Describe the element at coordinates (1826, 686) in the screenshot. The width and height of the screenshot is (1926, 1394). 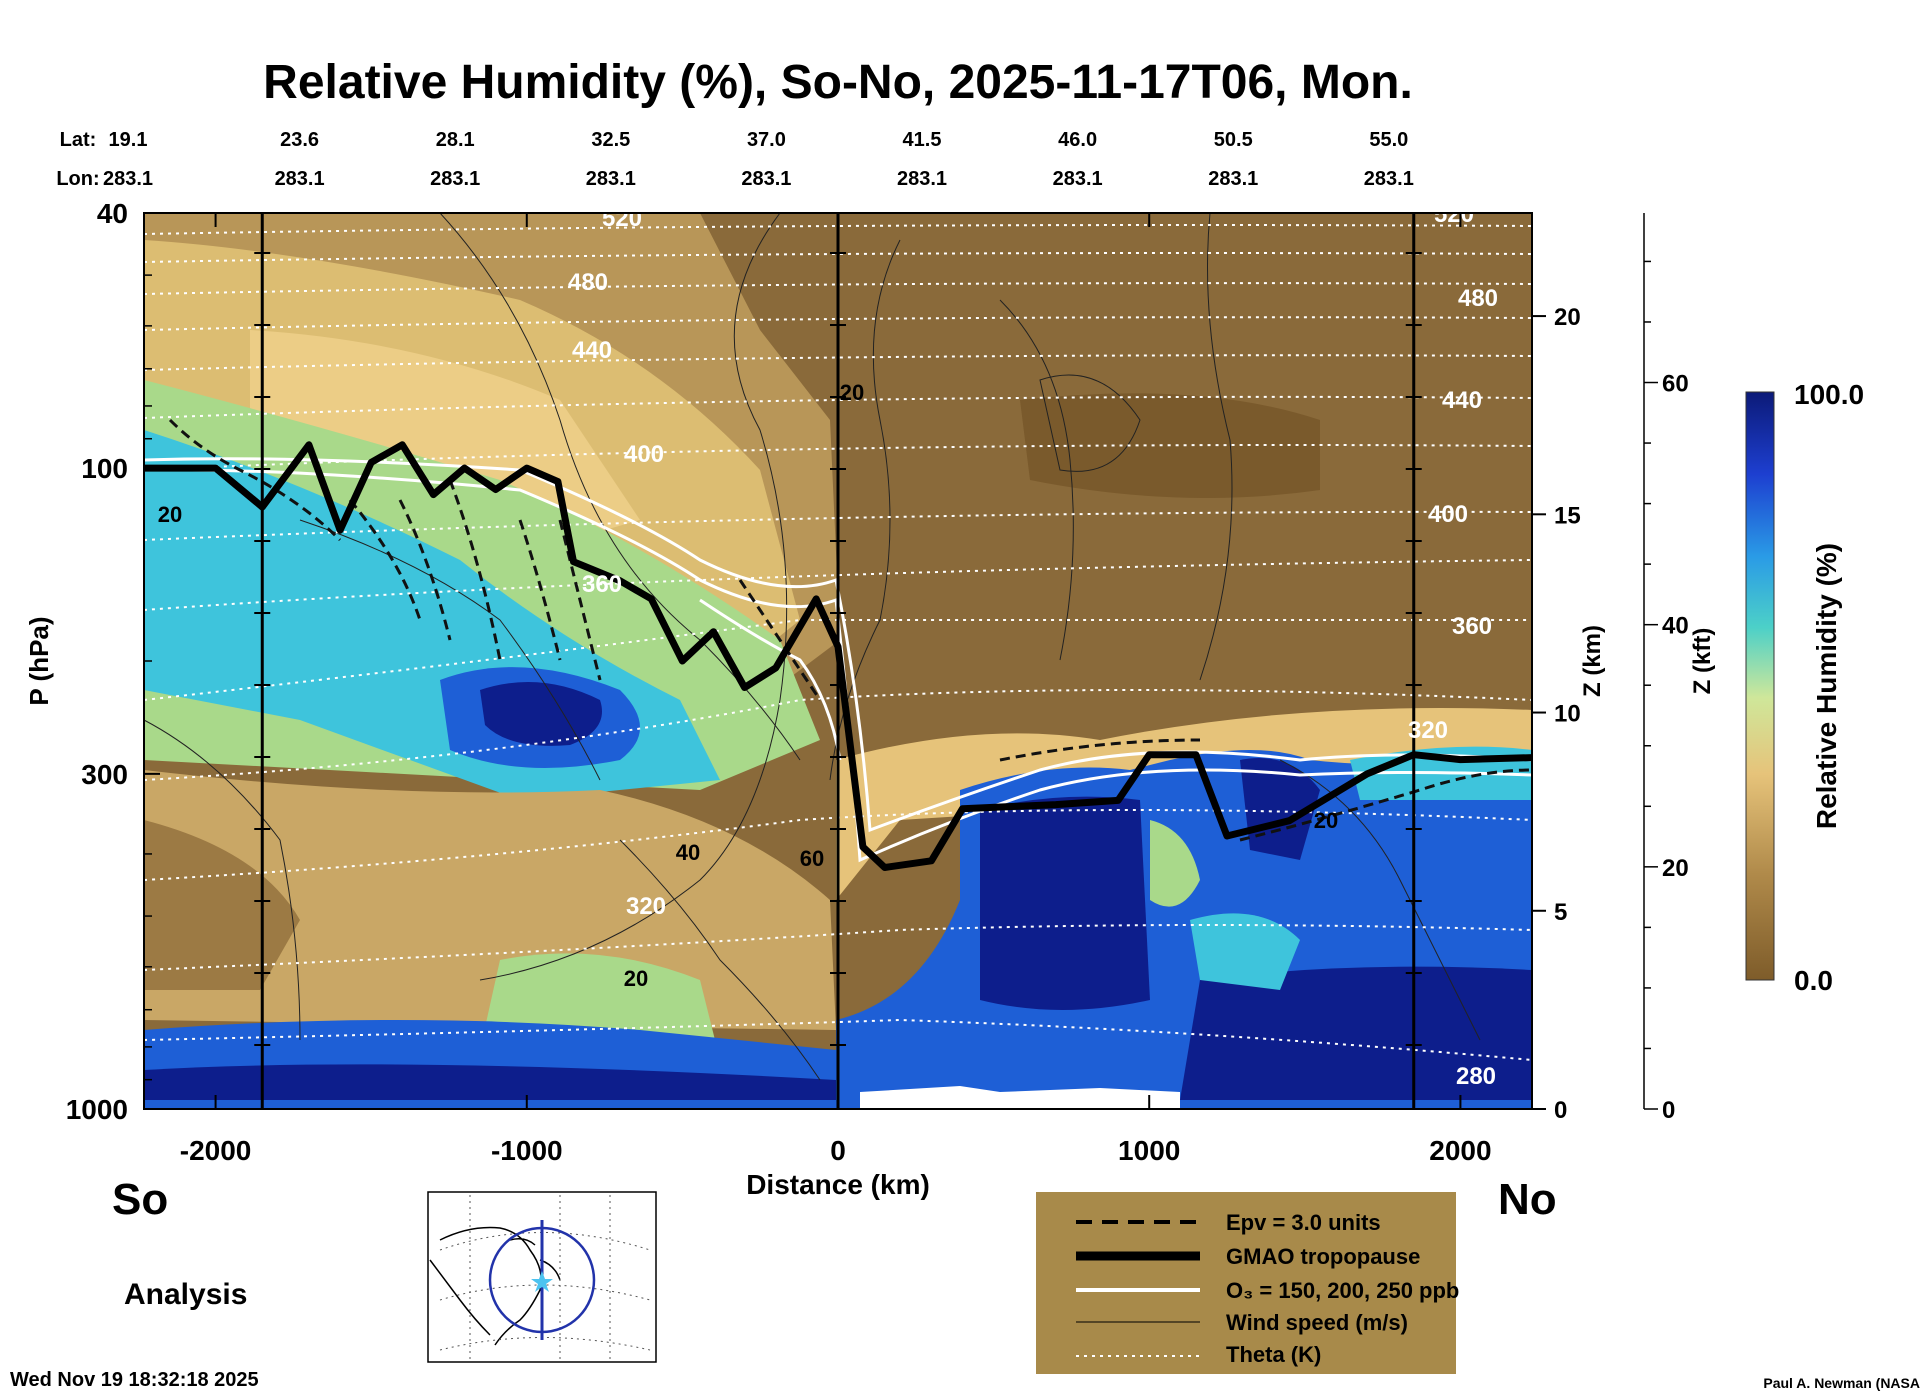
I see `colorbar-label: Relative Humidity (%)` at that location.